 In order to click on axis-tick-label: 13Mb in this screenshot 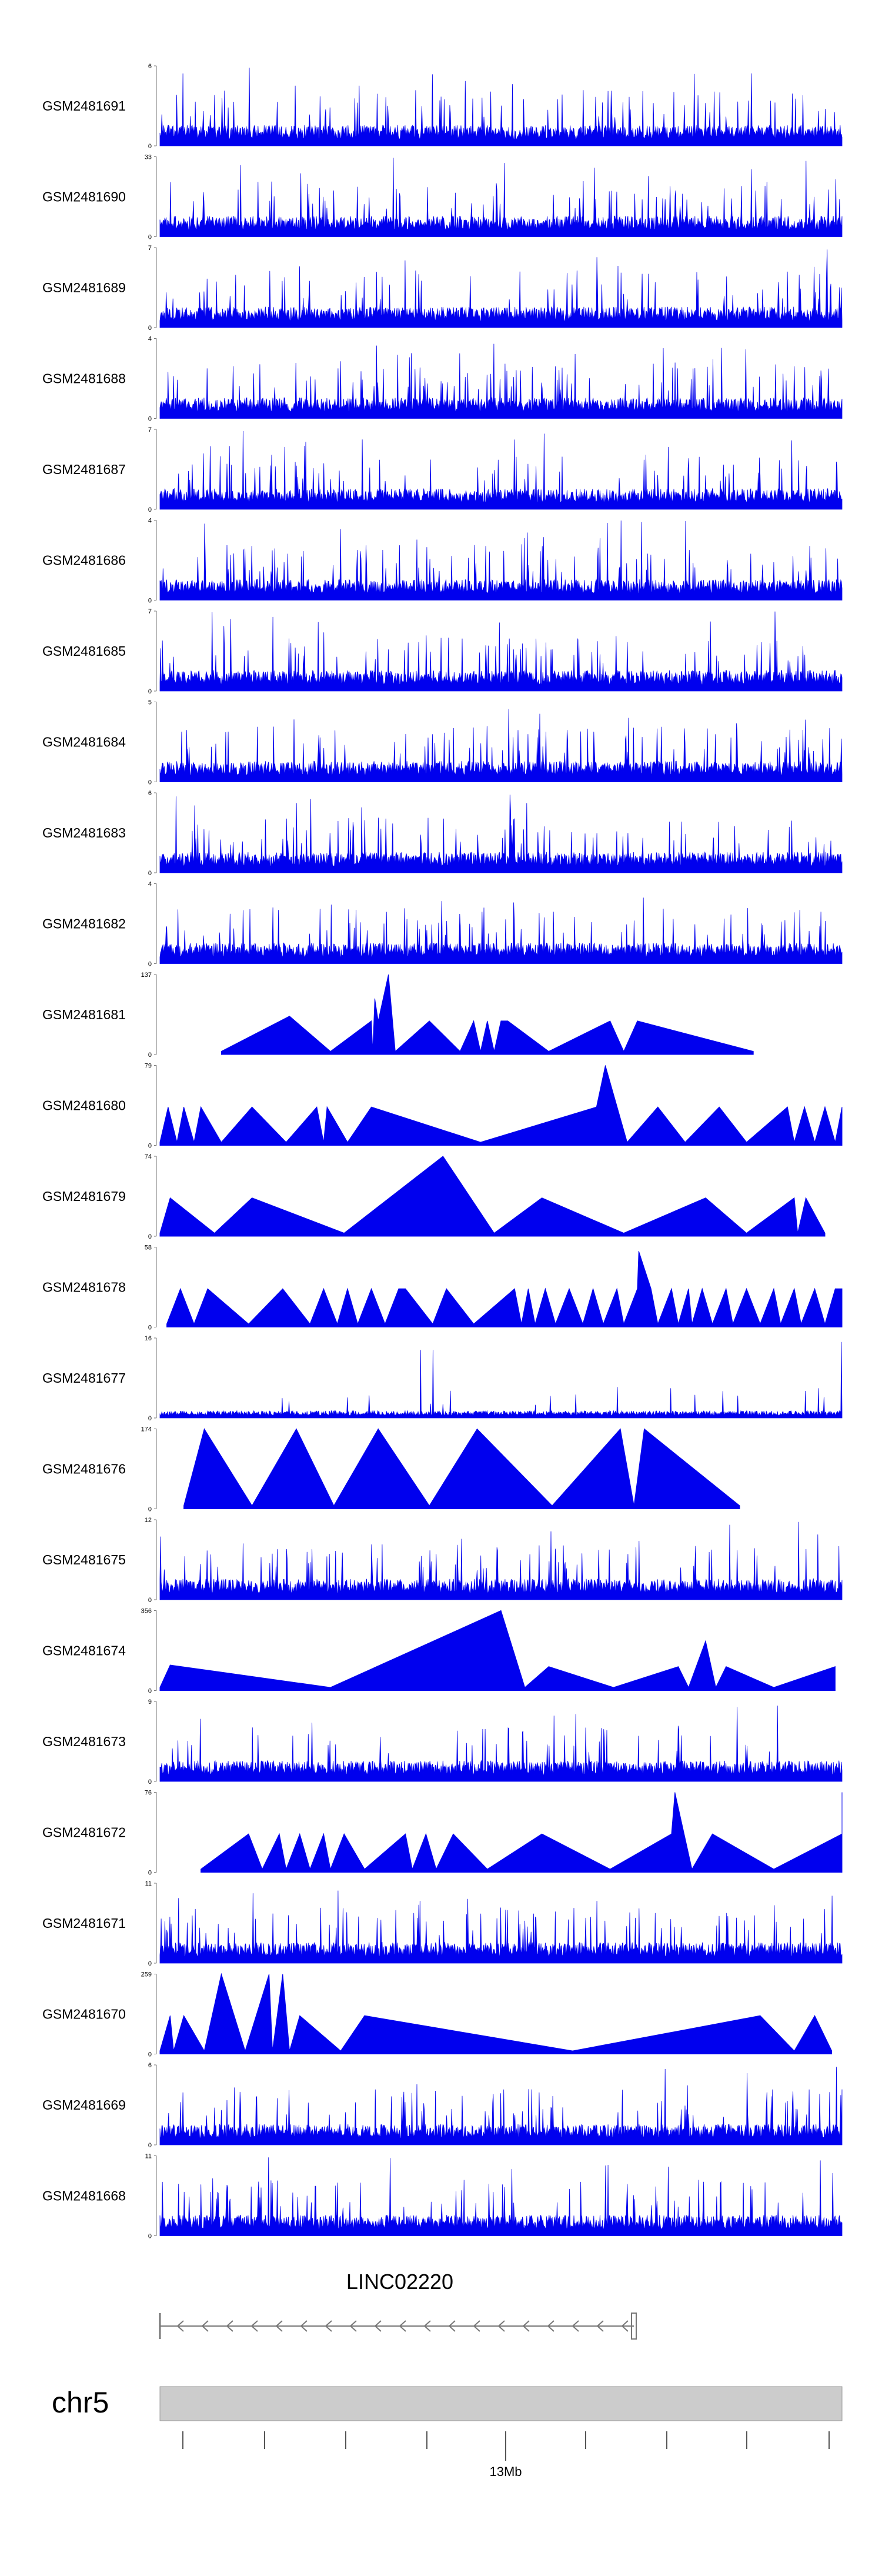, I will do `click(505, 2471)`.